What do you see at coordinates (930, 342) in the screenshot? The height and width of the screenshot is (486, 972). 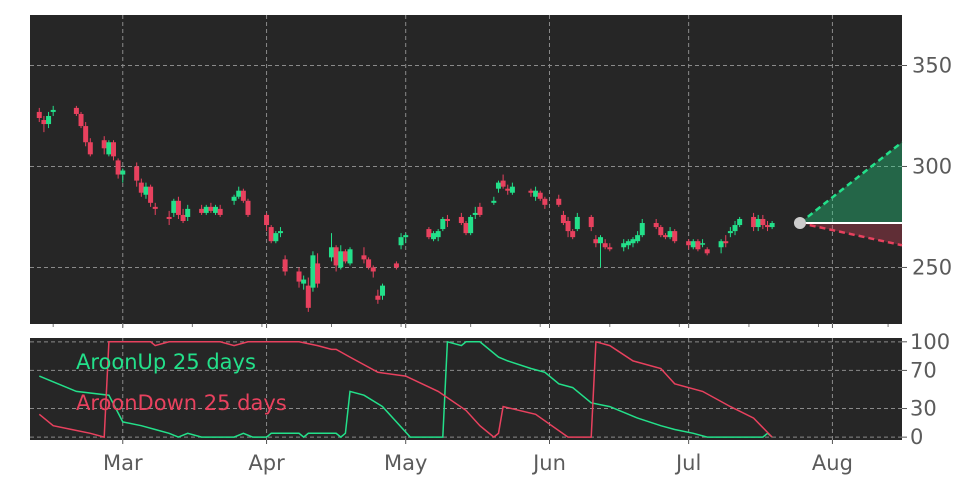 I see `y-tick-label: 100` at bounding box center [930, 342].